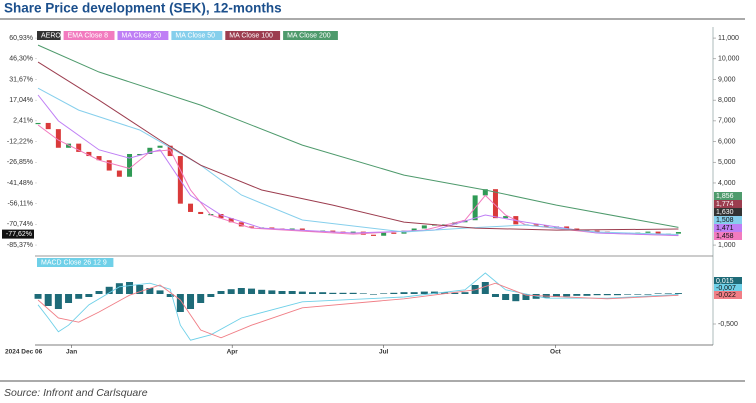 The height and width of the screenshot is (403, 756). I want to click on y2-tick-label: -26,85%, so click(20, 162).